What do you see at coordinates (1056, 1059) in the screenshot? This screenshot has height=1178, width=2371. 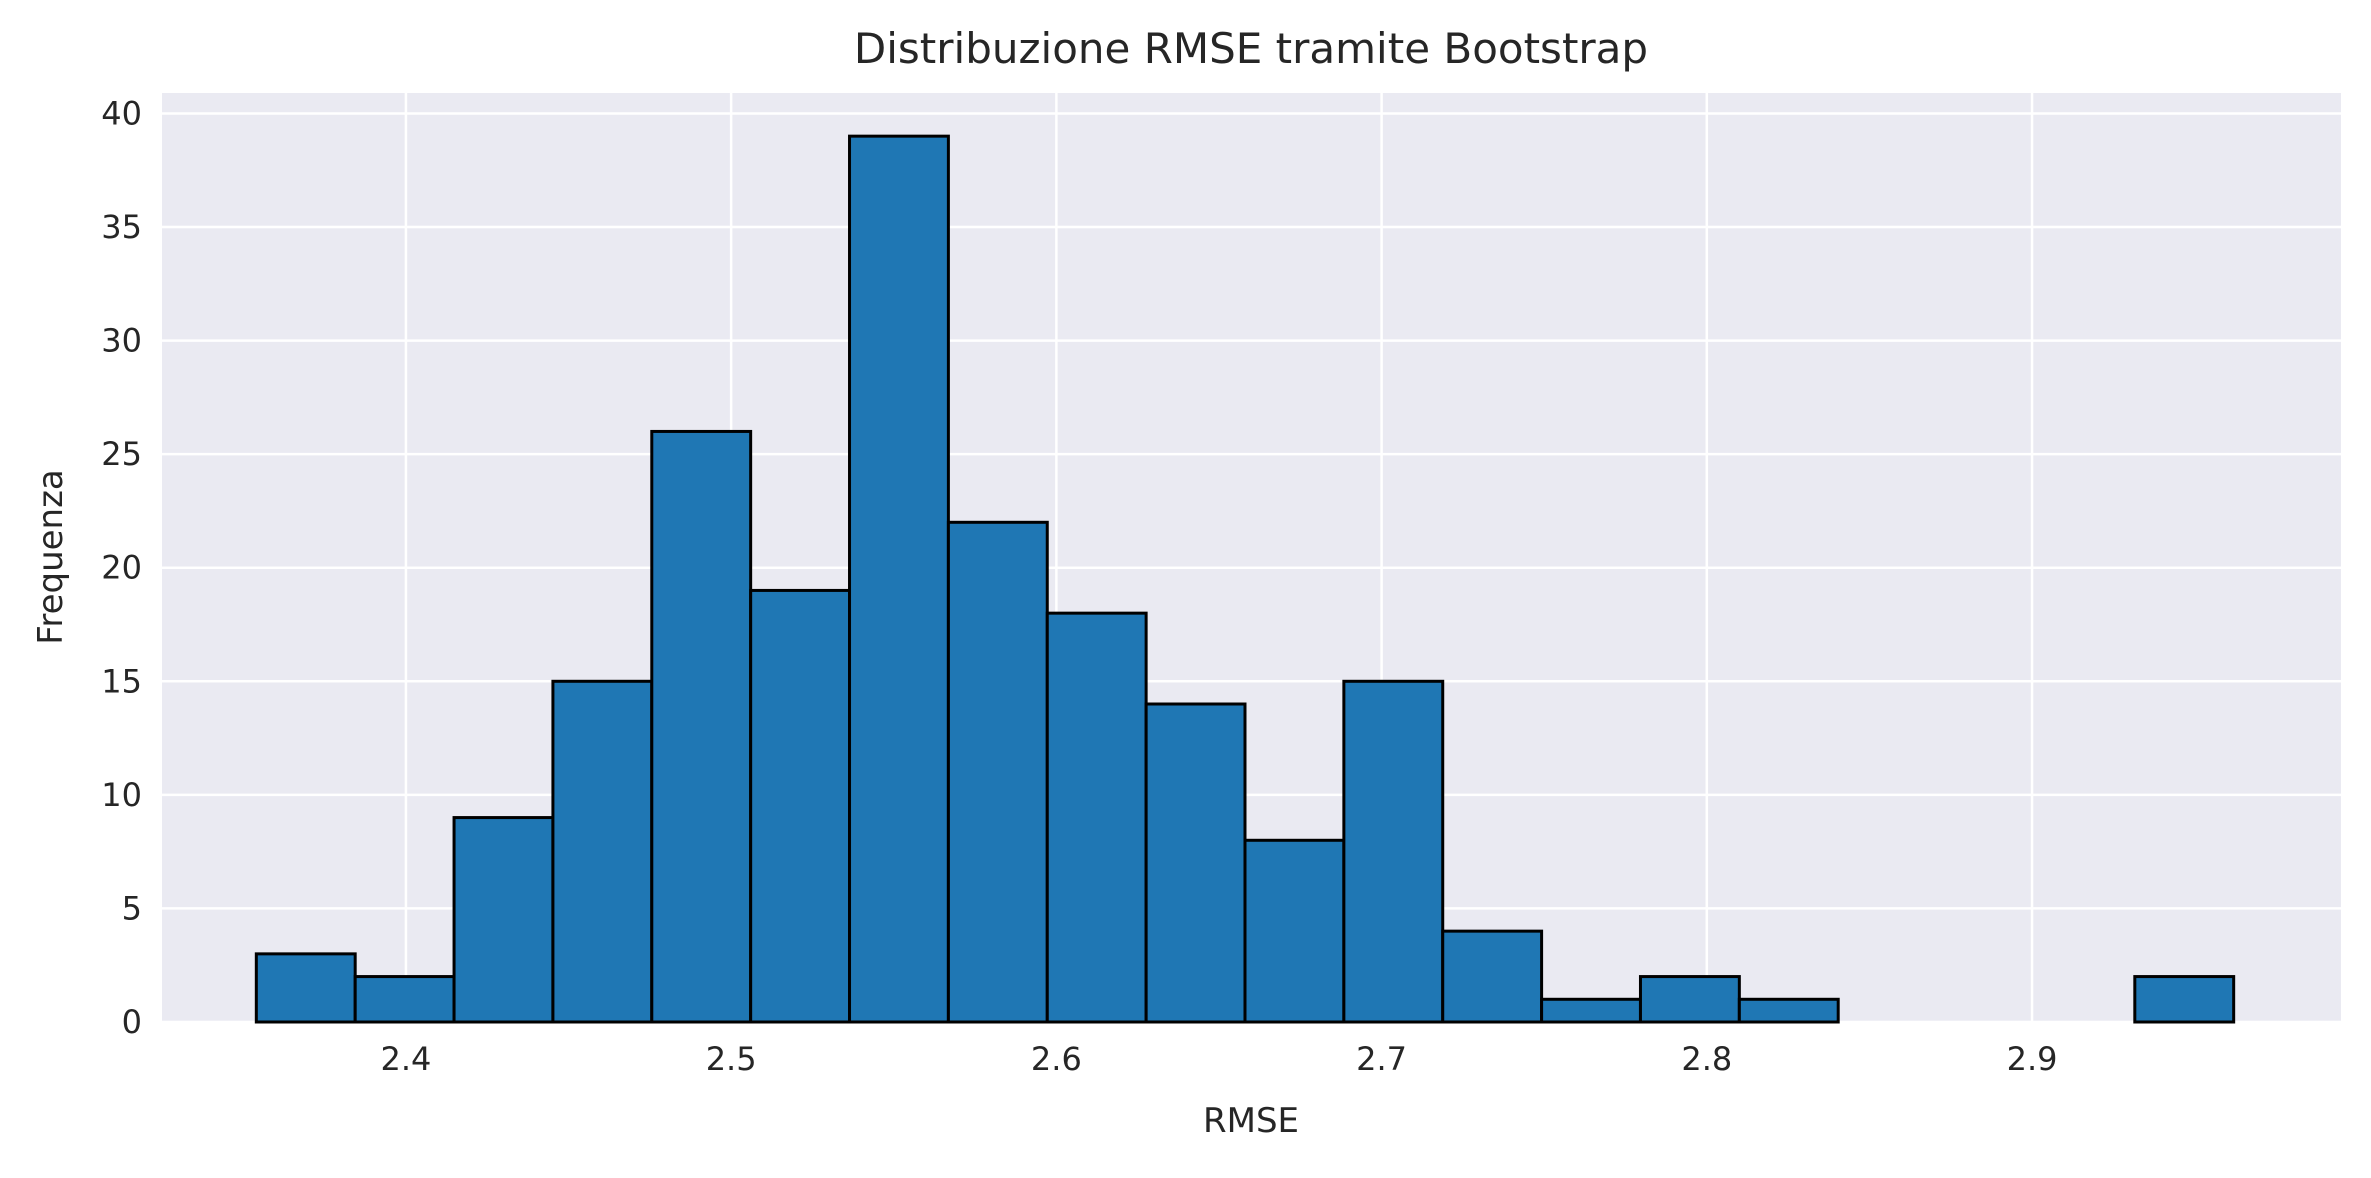 I see `x-tick-label: 2.6` at bounding box center [1056, 1059].